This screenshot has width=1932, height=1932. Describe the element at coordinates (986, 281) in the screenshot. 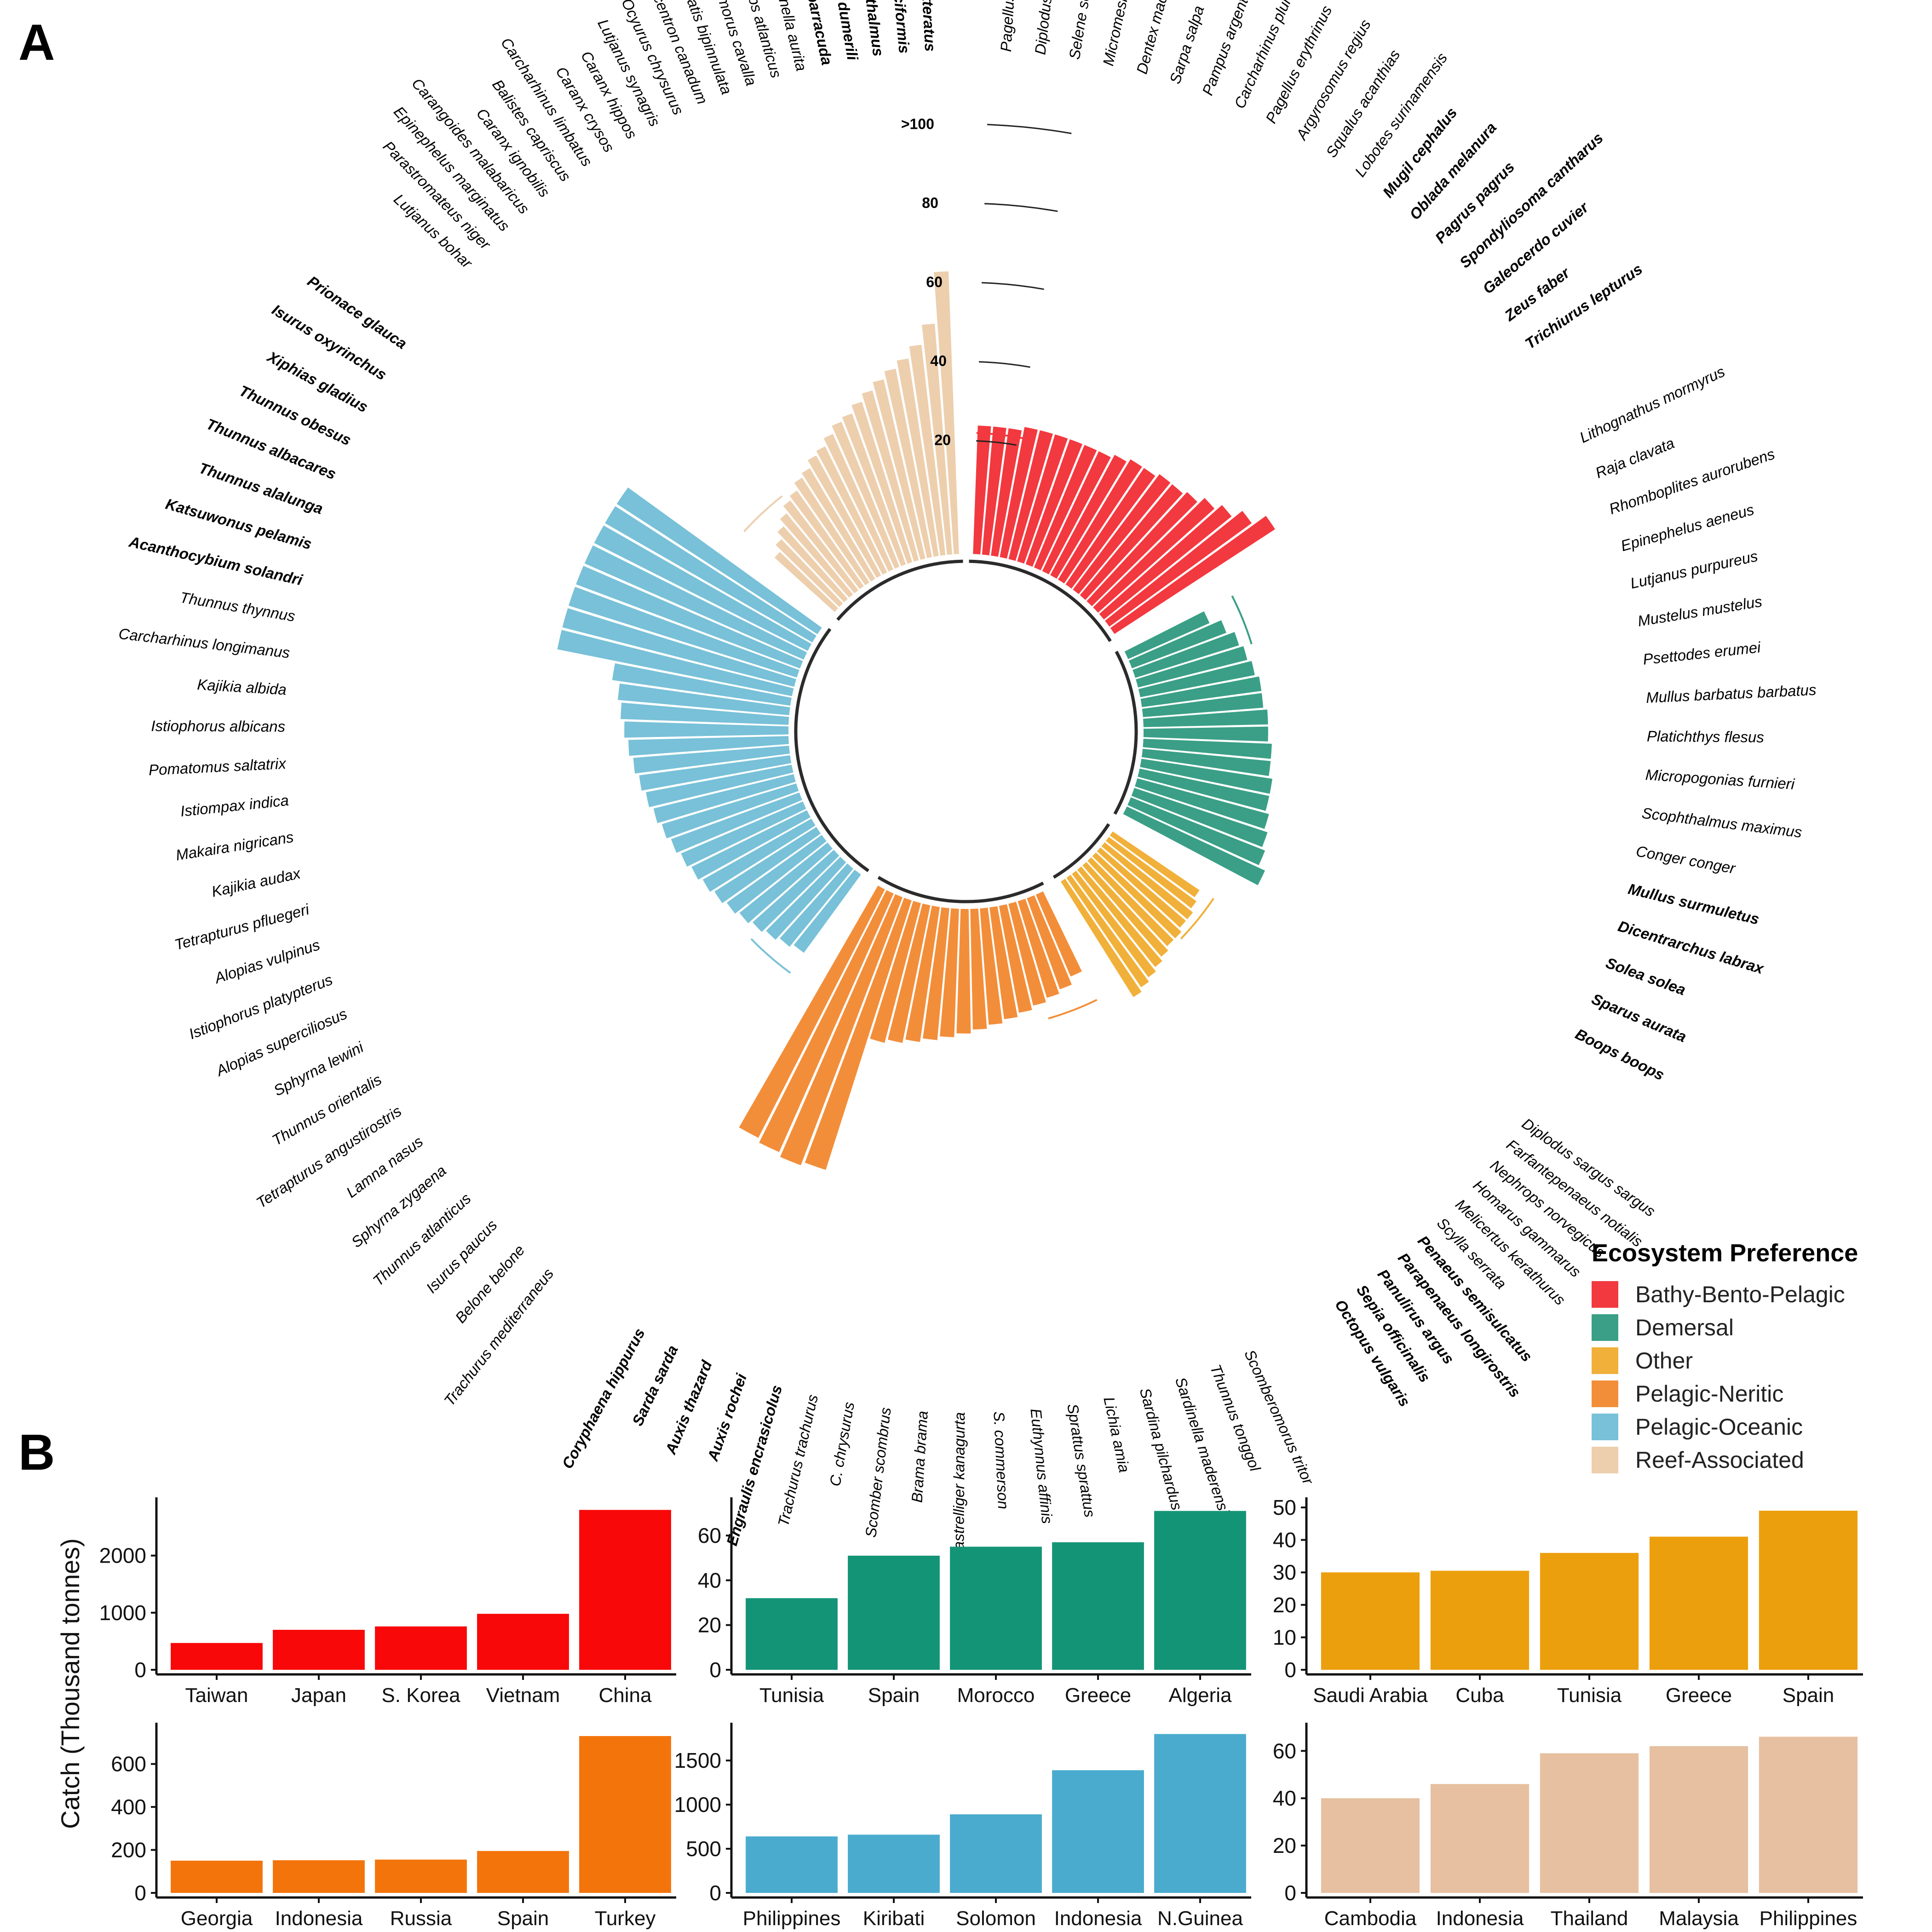

I see `radial-scale: 20 40 60 80 >100` at that location.